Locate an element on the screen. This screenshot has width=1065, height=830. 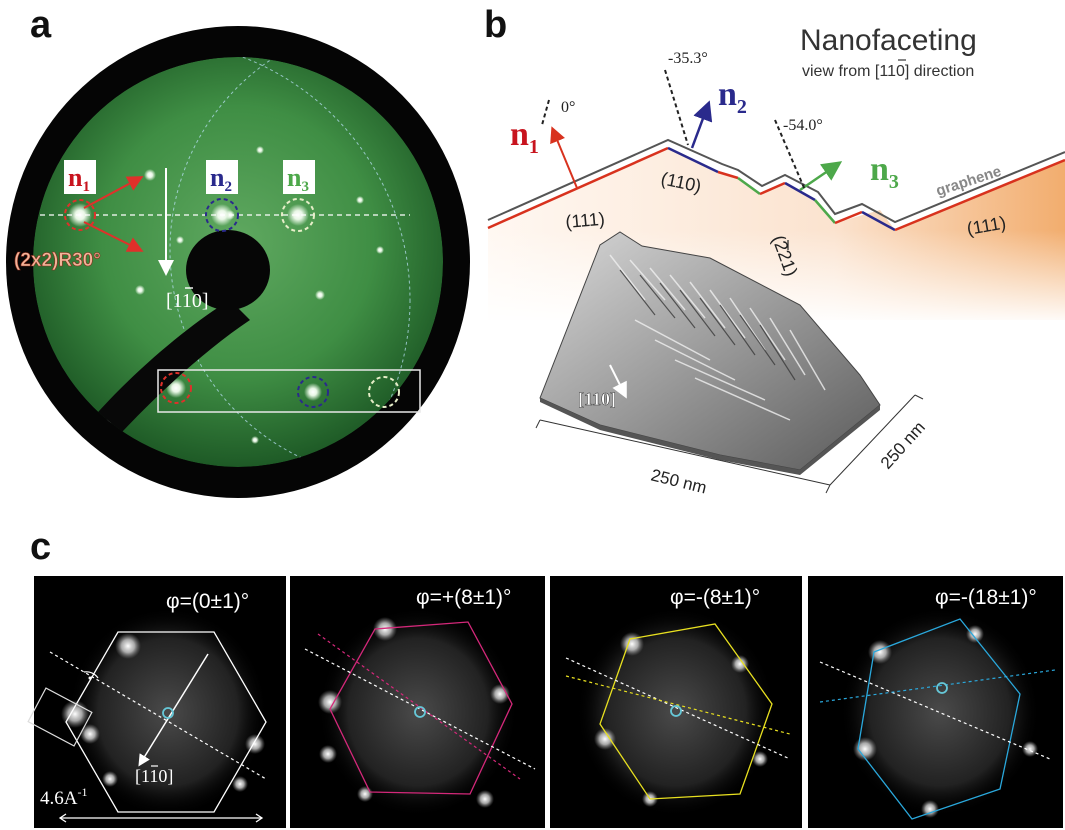
panel-letter-a: a is located at coordinates (41, 25).